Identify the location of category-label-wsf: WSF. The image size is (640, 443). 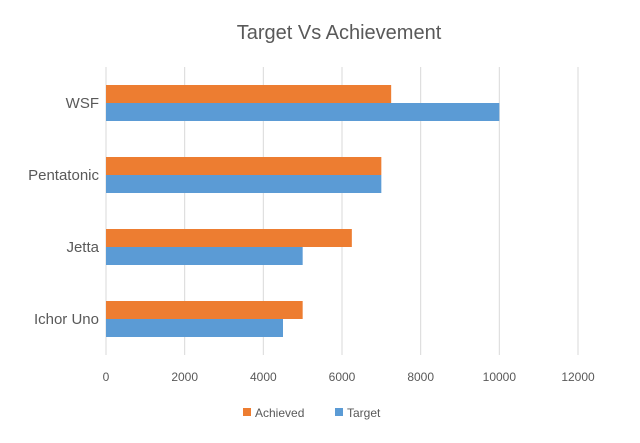
(82, 103).